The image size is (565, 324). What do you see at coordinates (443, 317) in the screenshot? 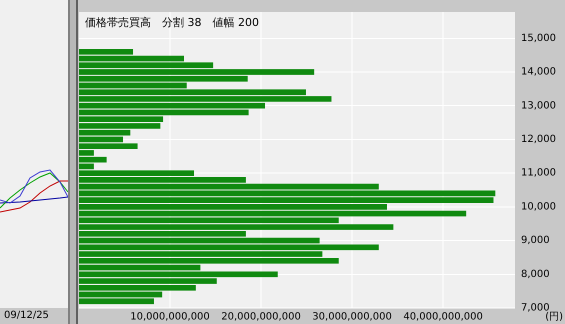
I see `x-tick-label: 40,000,000,000` at bounding box center [443, 317].